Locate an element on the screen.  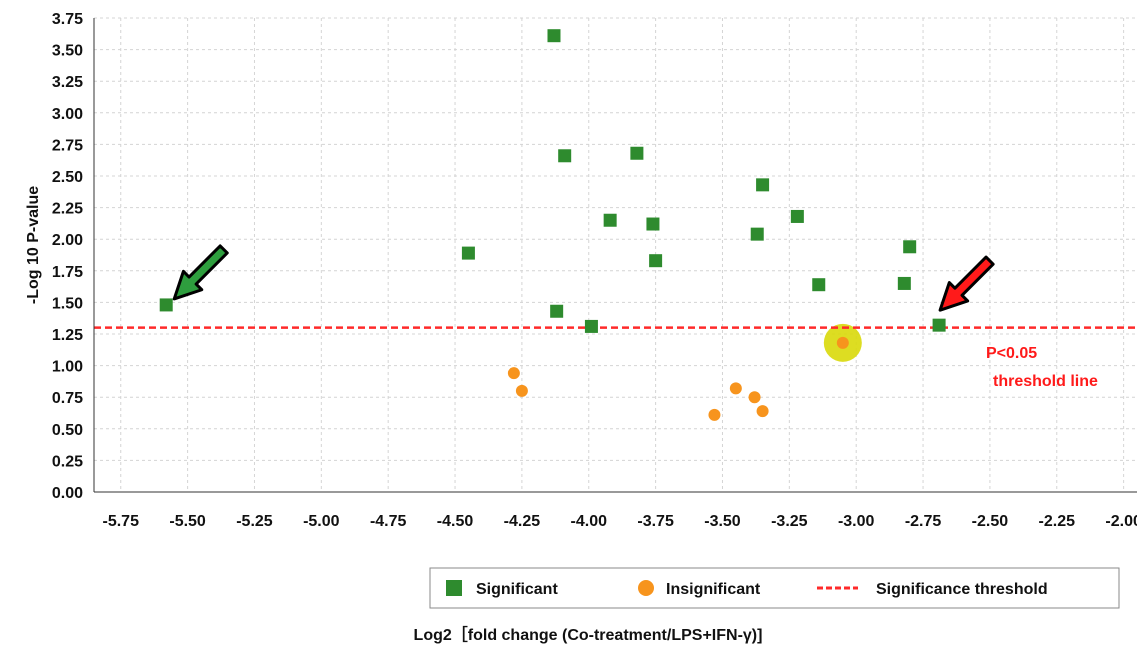
arrows is located at coordinates (583, 278).